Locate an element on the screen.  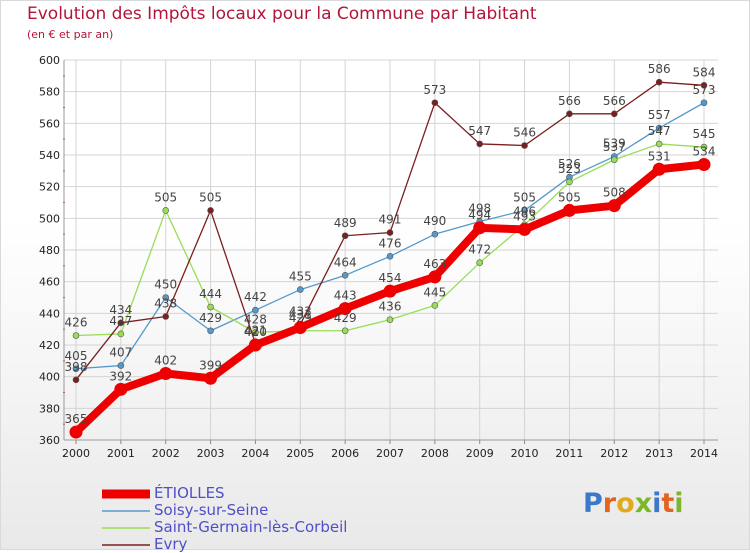
data-label: 365 is located at coordinates (76, 419).